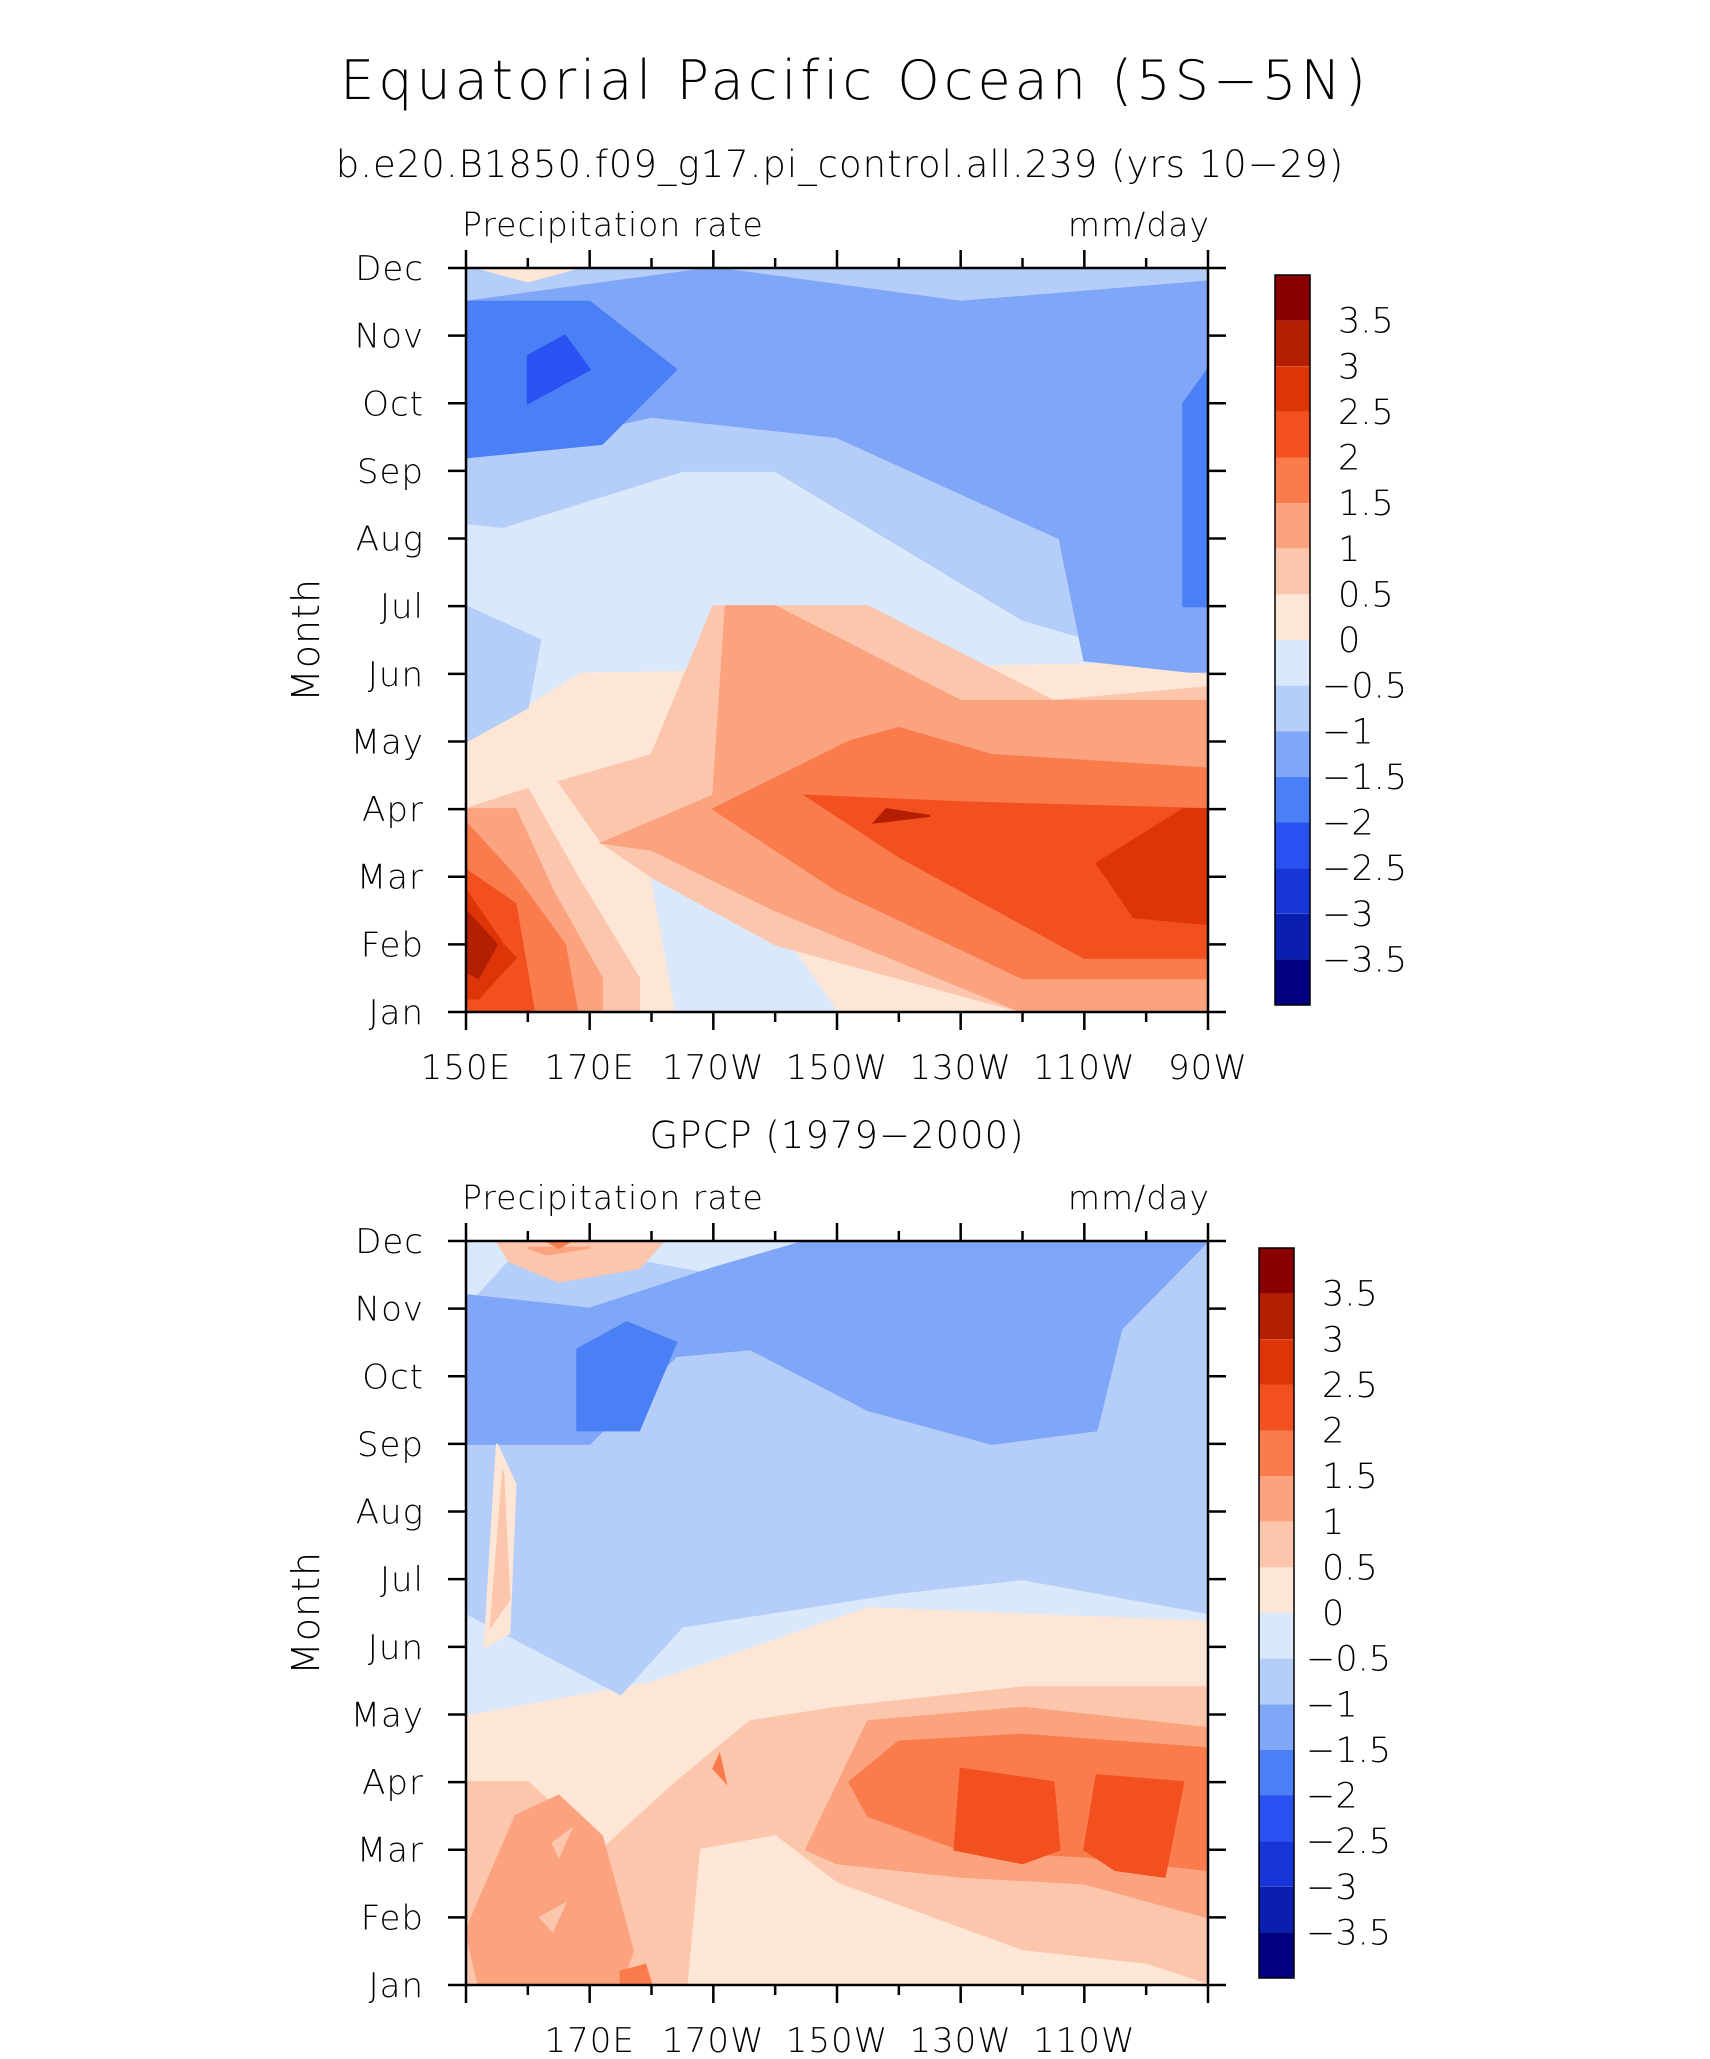  What do you see at coordinates (836, 1135) in the screenshot?
I see `panel-title: GPCP (1979−2000)` at bounding box center [836, 1135].